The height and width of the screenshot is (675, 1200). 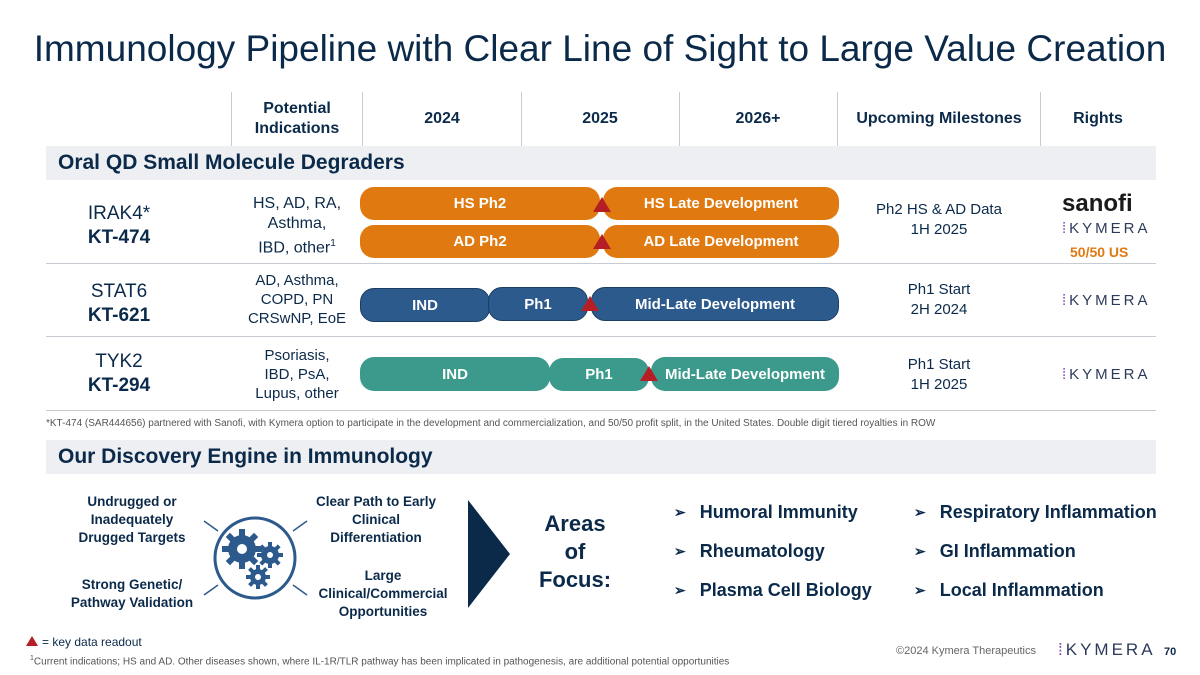 What do you see at coordinates (119, 315) in the screenshot?
I see `drug-code: KT-621` at bounding box center [119, 315].